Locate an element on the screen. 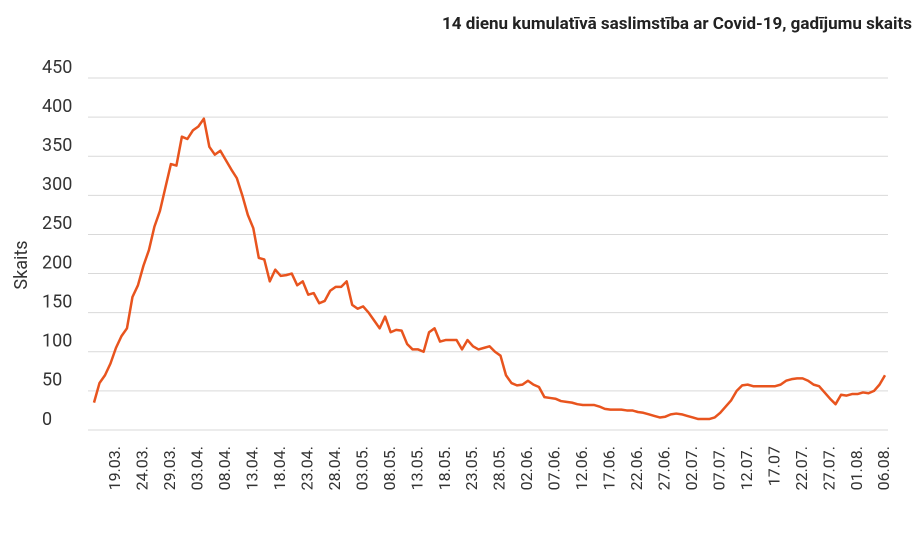 This screenshot has width=918, height=540. y-tick-label: 0 is located at coordinates (47, 419).